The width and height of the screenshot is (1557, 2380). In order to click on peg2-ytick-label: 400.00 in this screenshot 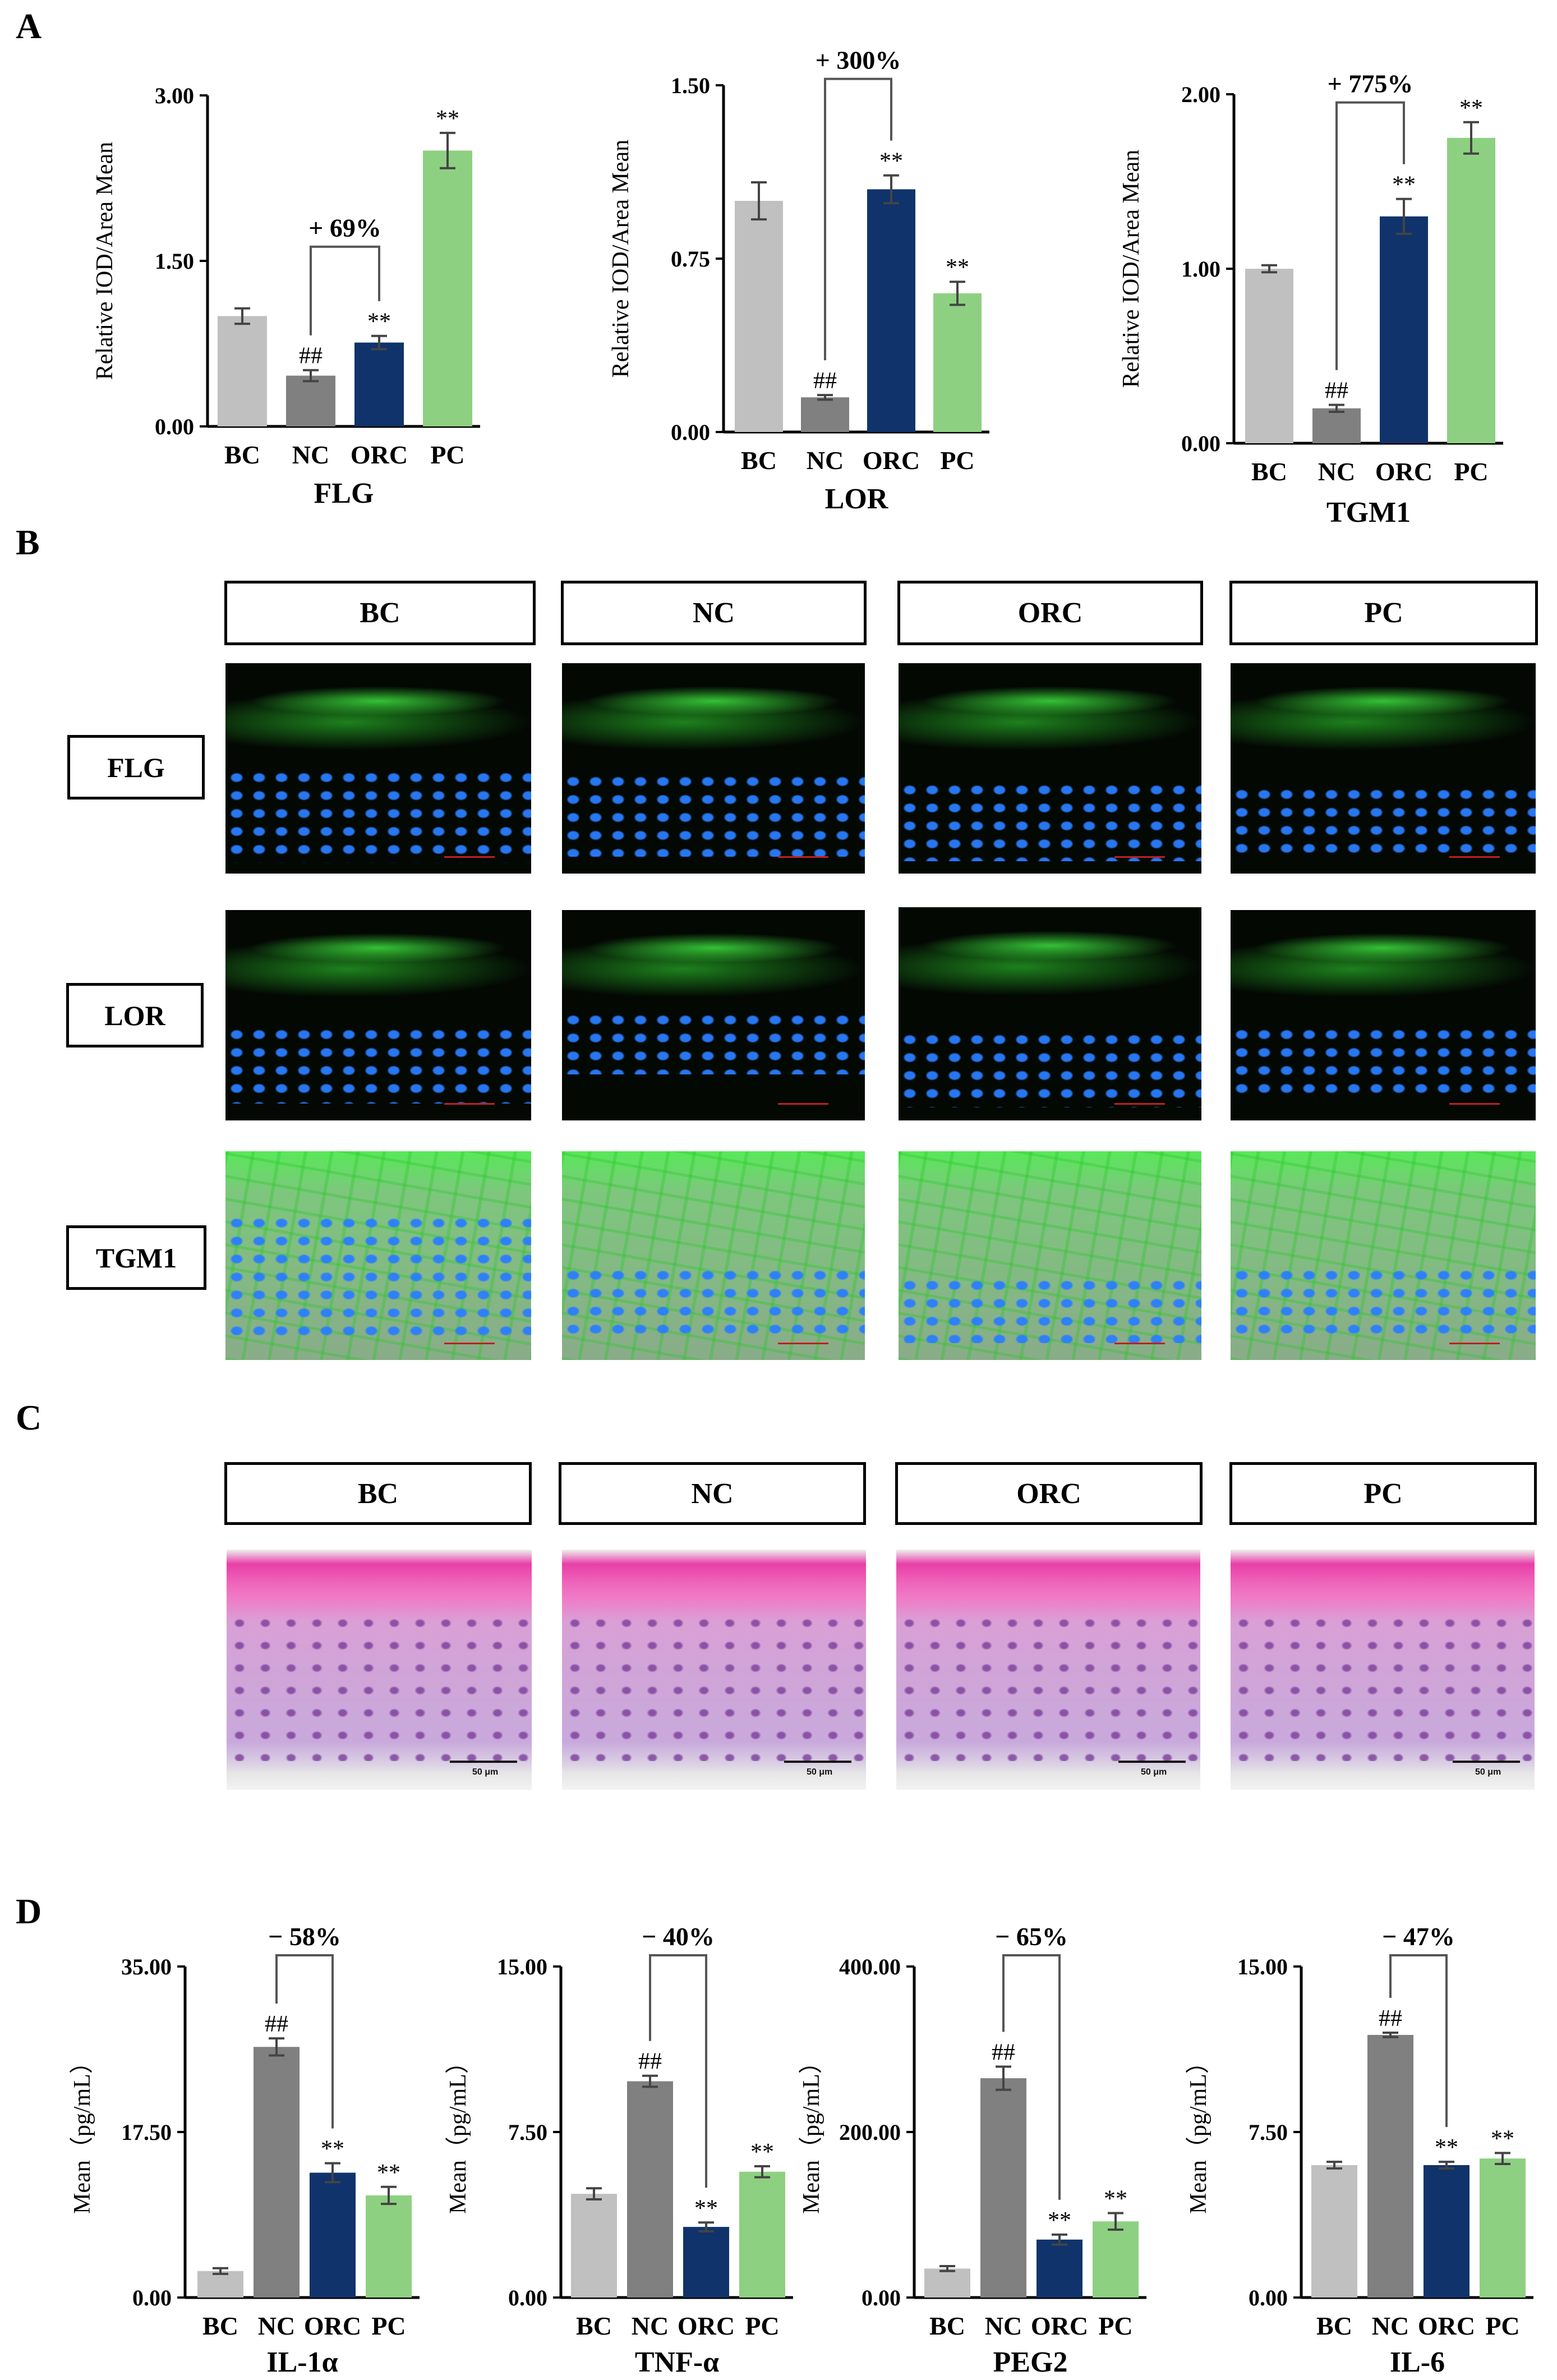, I will do `click(870, 1967)`.